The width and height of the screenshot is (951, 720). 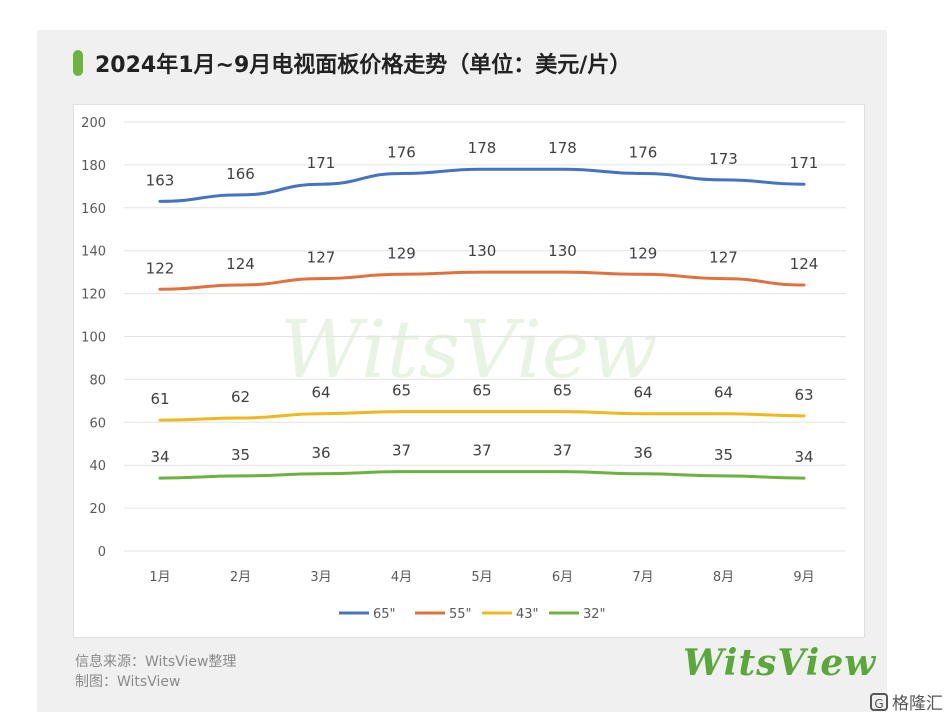 What do you see at coordinates (97, 509) in the screenshot?
I see `y-tick-label: 20` at bounding box center [97, 509].